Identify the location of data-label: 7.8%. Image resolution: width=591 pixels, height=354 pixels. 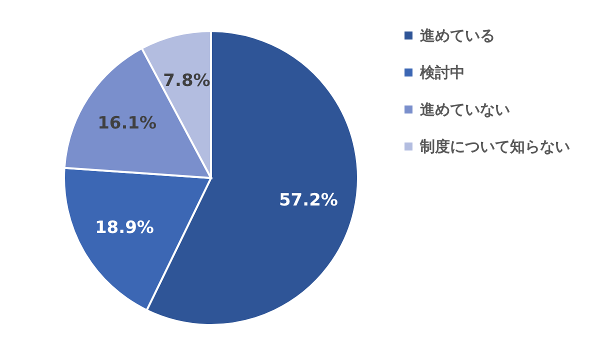
(186, 80).